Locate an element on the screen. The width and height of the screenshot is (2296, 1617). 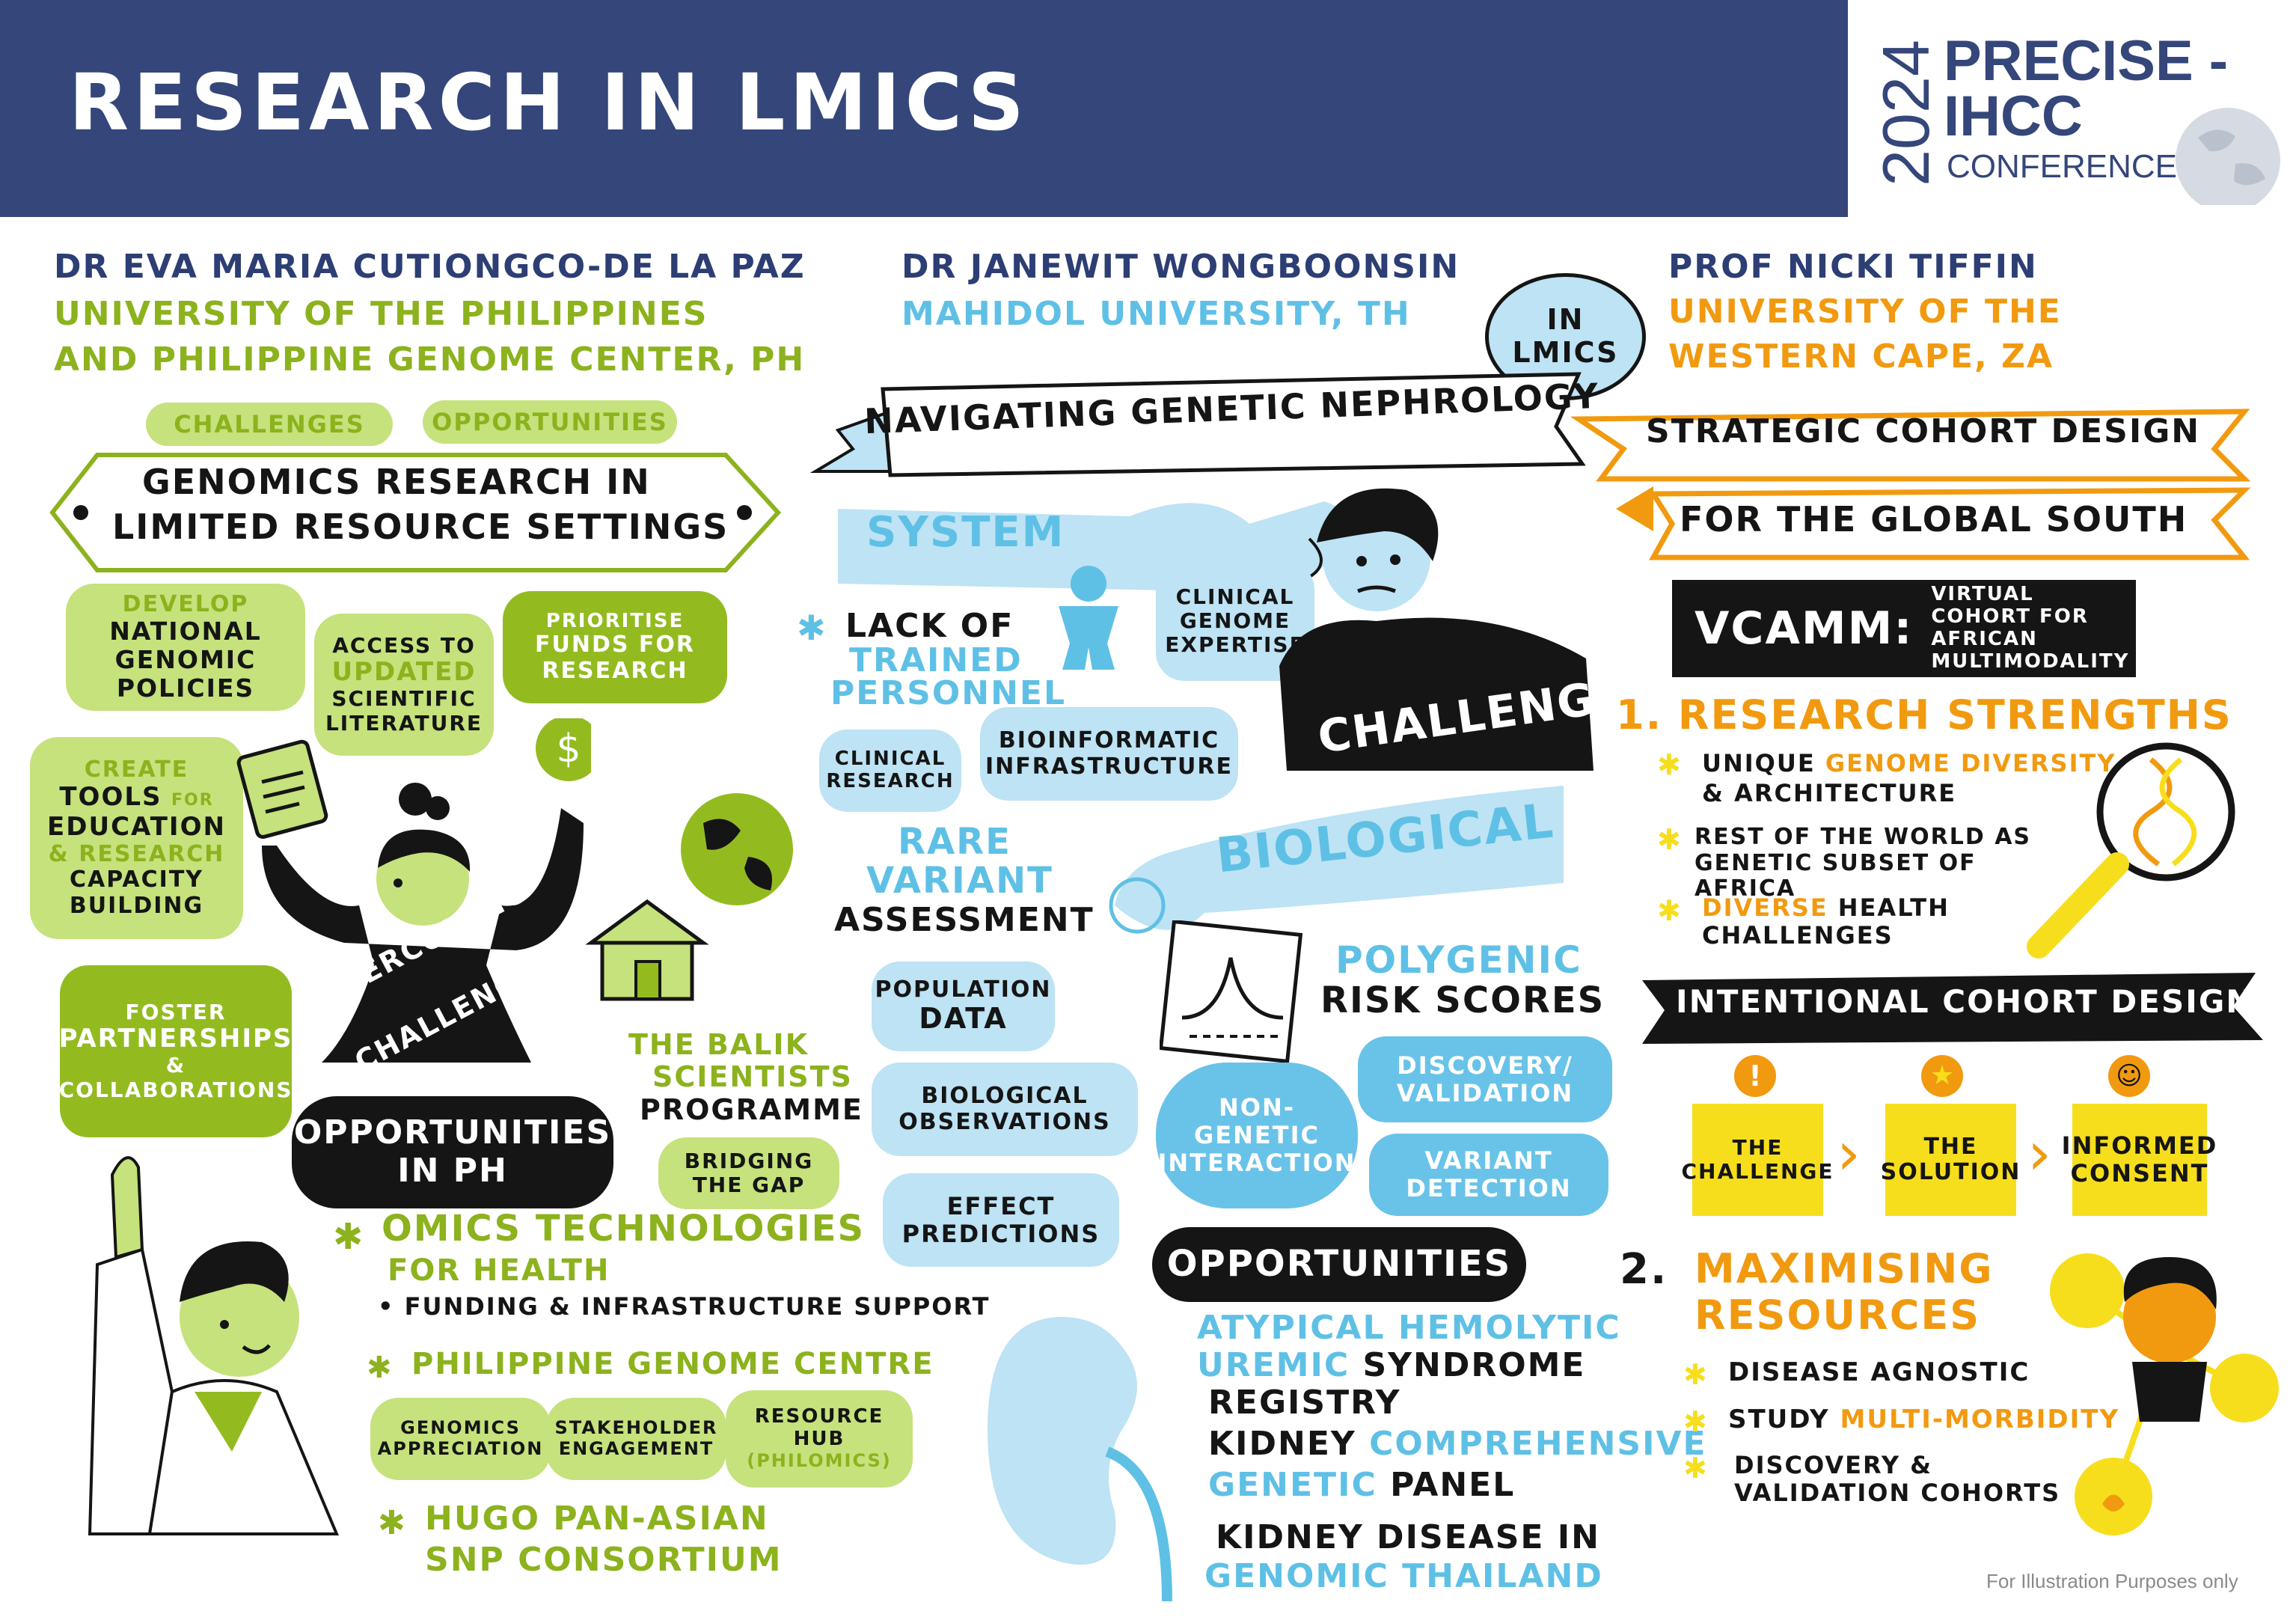
opportunities-ph-pill: OPPORTUNITIES IN PH is located at coordinates (452, 1152).